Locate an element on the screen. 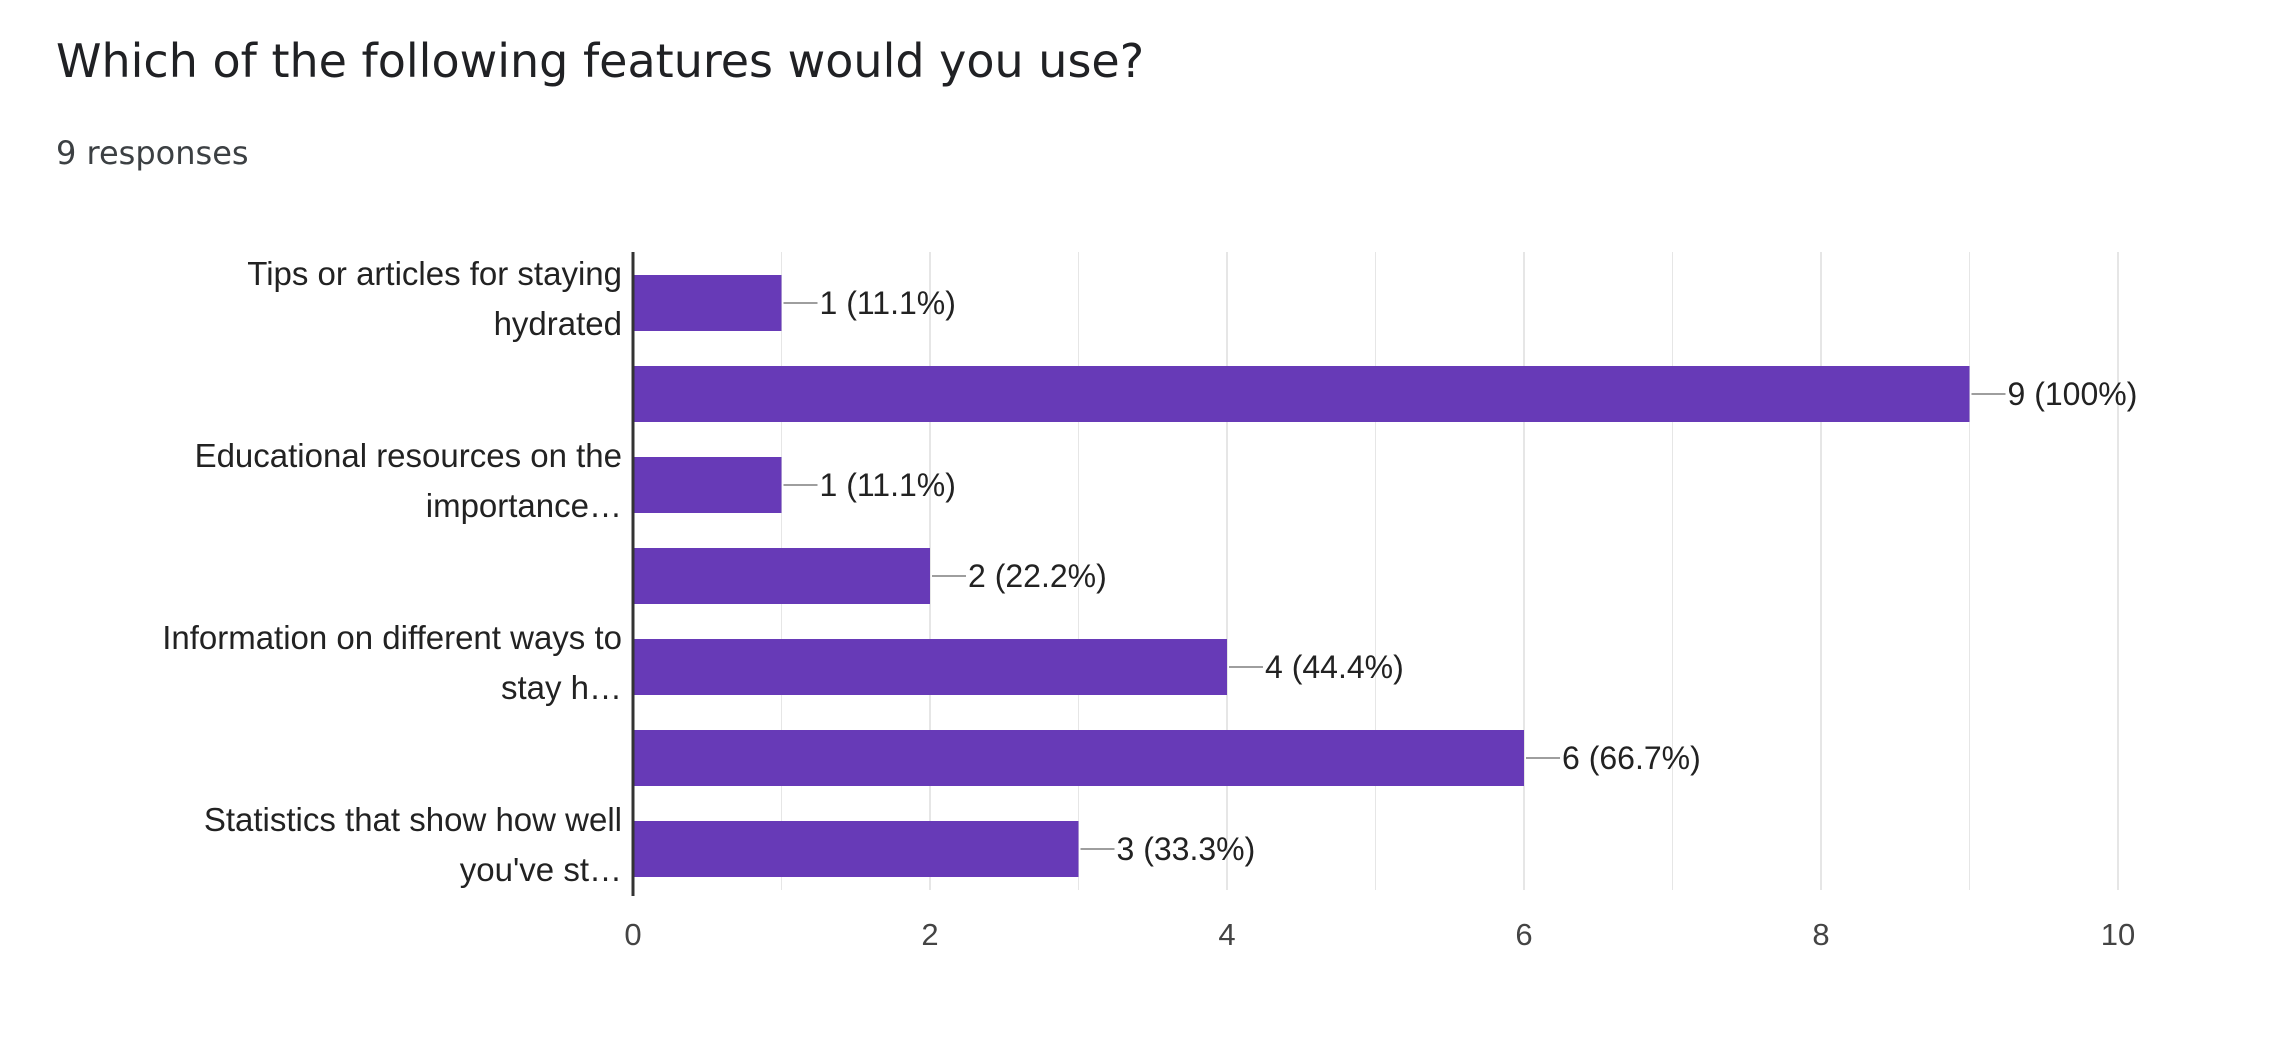 The width and height of the screenshot is (2290, 1056). x-tick-label: 10 is located at coordinates (2118, 934).